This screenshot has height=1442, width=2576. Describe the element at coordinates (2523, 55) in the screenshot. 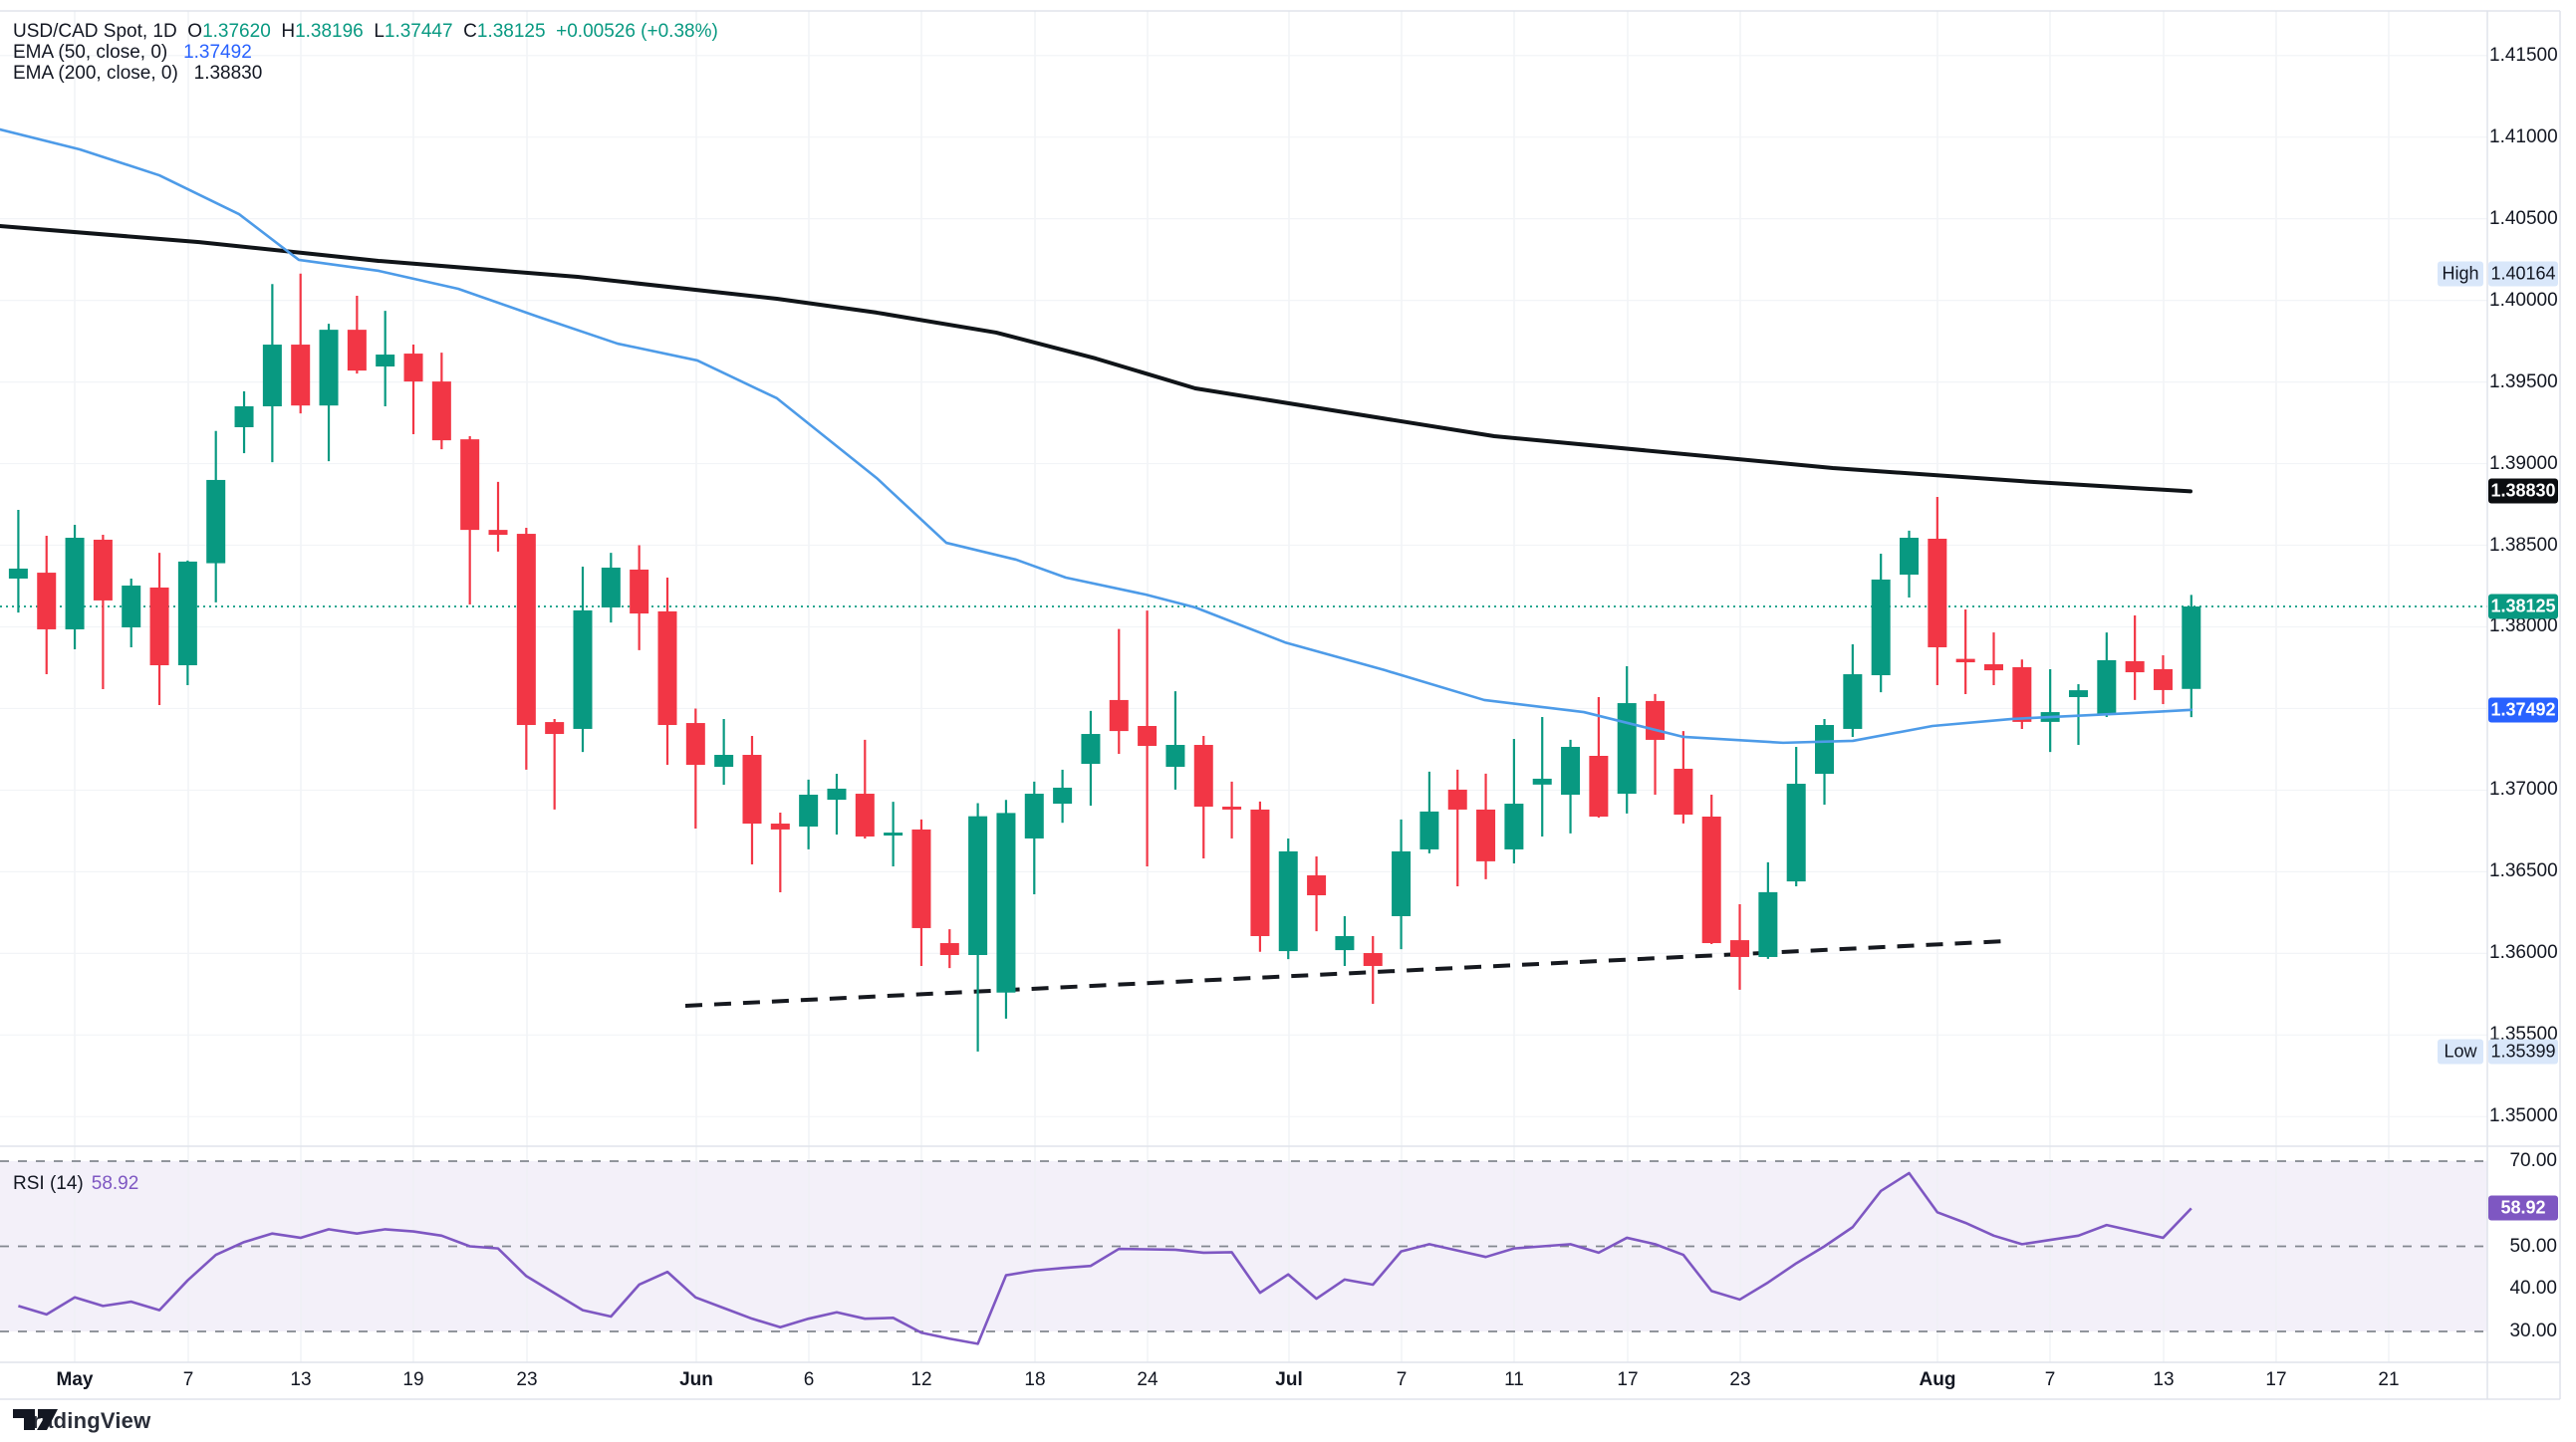

I see `price-tick-label: 1.41500` at that location.